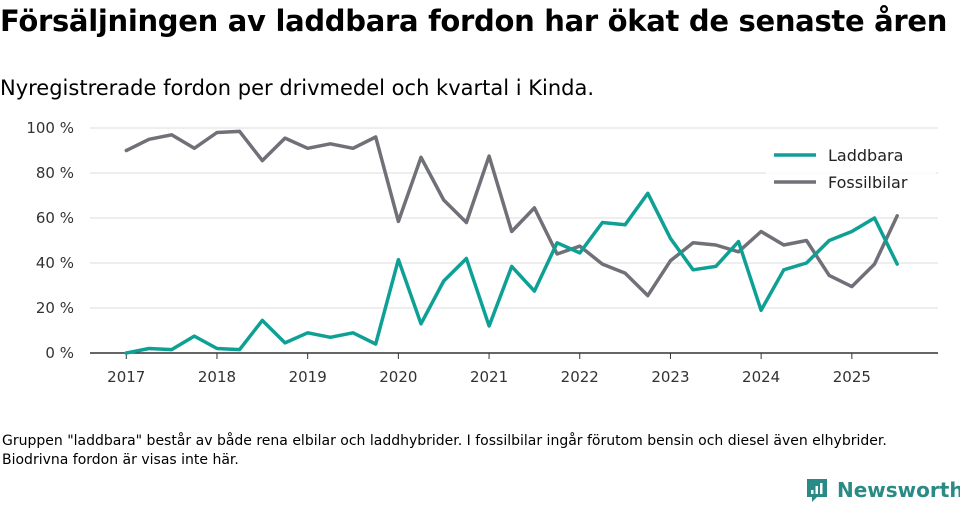 The image size is (960, 505). Describe the element at coordinates (50, 128) in the screenshot. I see `y-tick-label: 100 %` at that location.